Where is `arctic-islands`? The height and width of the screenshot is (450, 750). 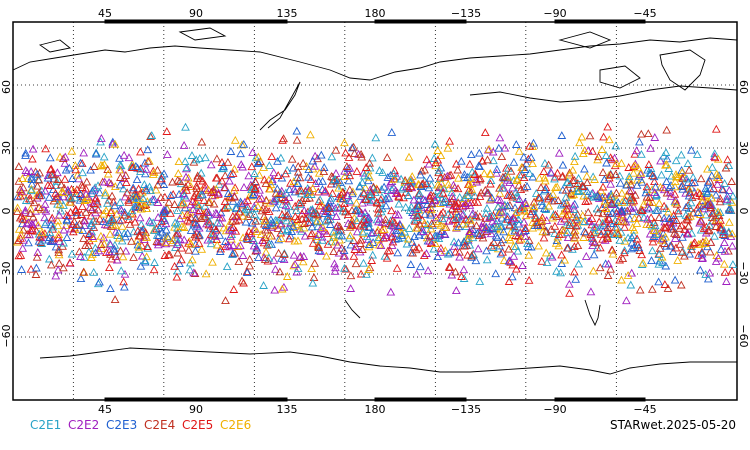
arctic-islands is located at coordinates (325, 40).